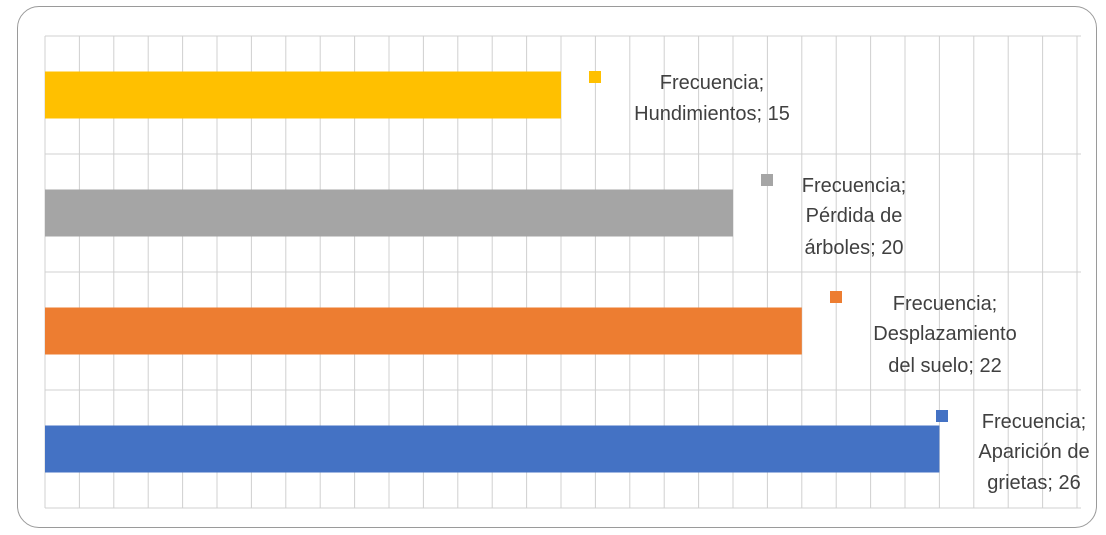  I want to click on data-label-aparicion-de-grietas: grietas; 26, so click(1033, 483).